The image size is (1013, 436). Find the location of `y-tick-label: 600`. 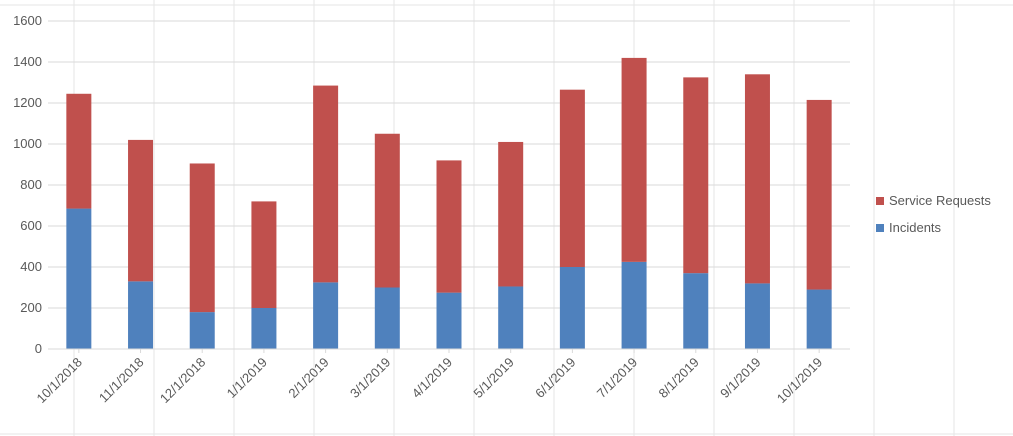

y-tick-label: 600 is located at coordinates (31, 225).